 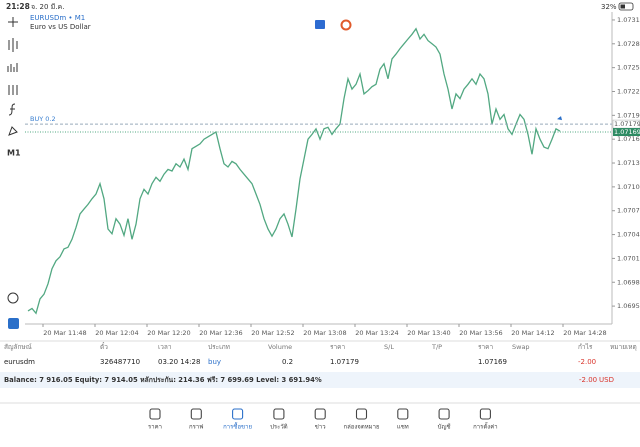 What do you see at coordinates (521, 347) in the screenshot?
I see `column-header: Swap` at bounding box center [521, 347].